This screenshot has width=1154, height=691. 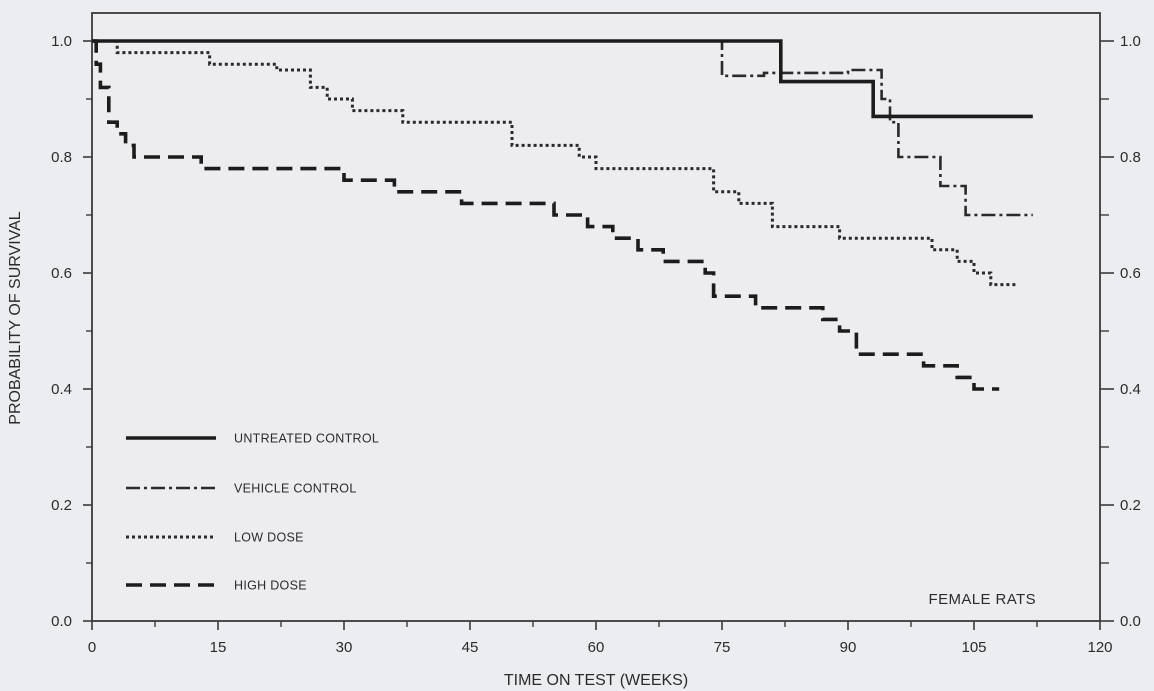 I want to click on x-tick-label: 45, so click(x=470, y=647).